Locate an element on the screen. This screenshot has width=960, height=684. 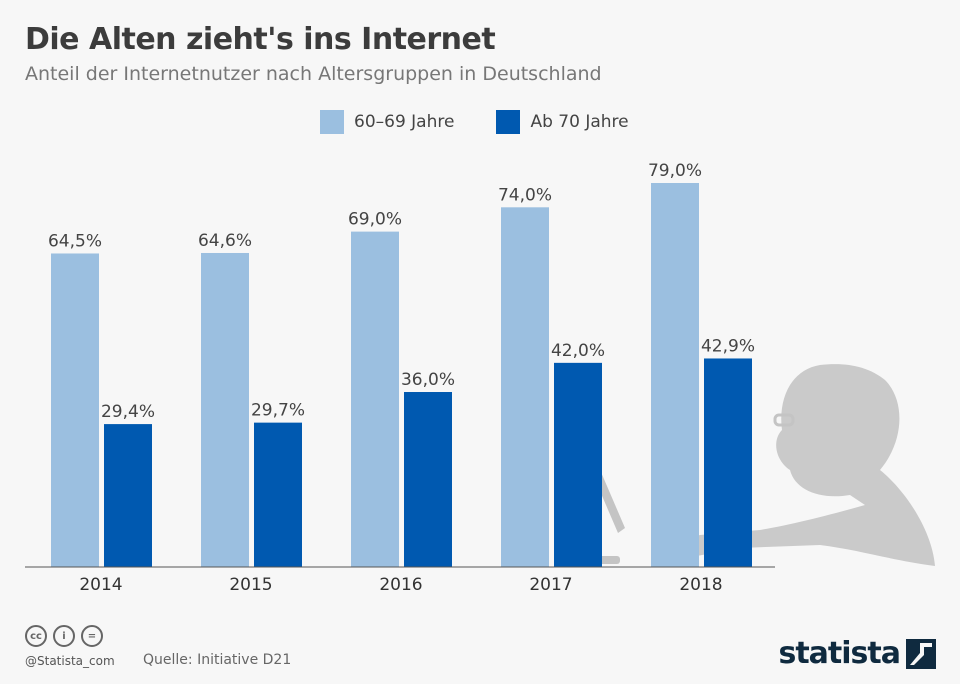
data-label: 64,5% is located at coordinates (75, 241).